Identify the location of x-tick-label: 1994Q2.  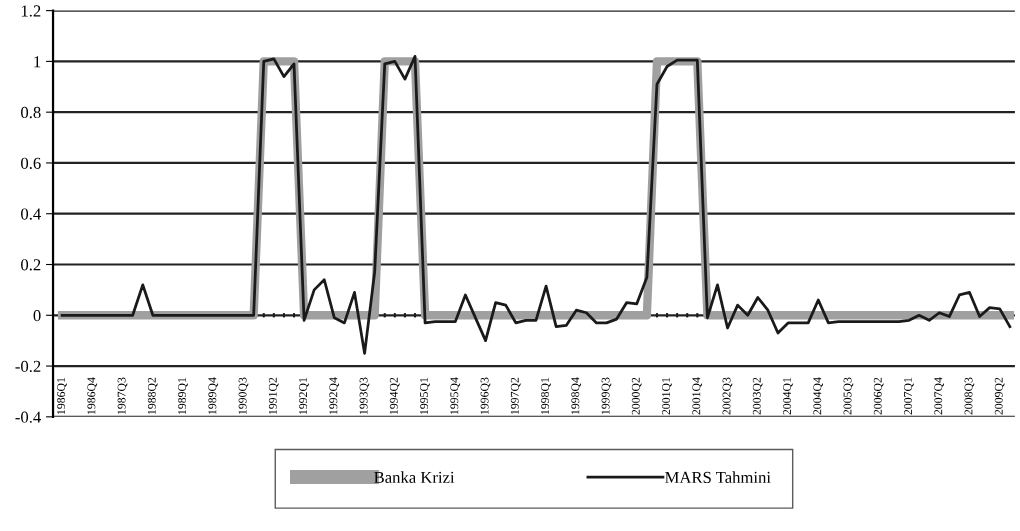
(394, 396).